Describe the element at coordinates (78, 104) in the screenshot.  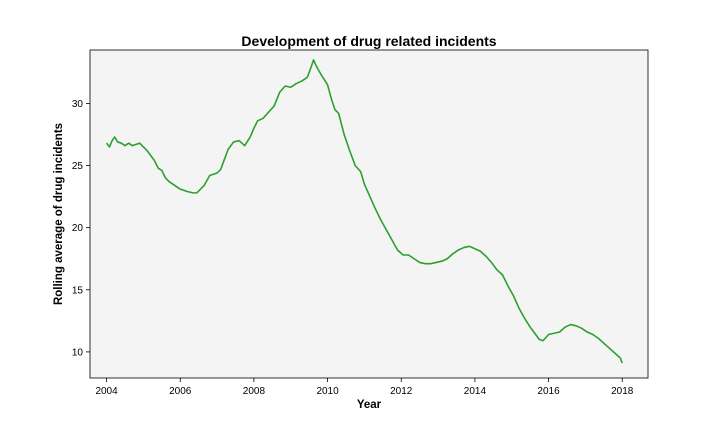
I see `y-tick-label: 30` at that location.